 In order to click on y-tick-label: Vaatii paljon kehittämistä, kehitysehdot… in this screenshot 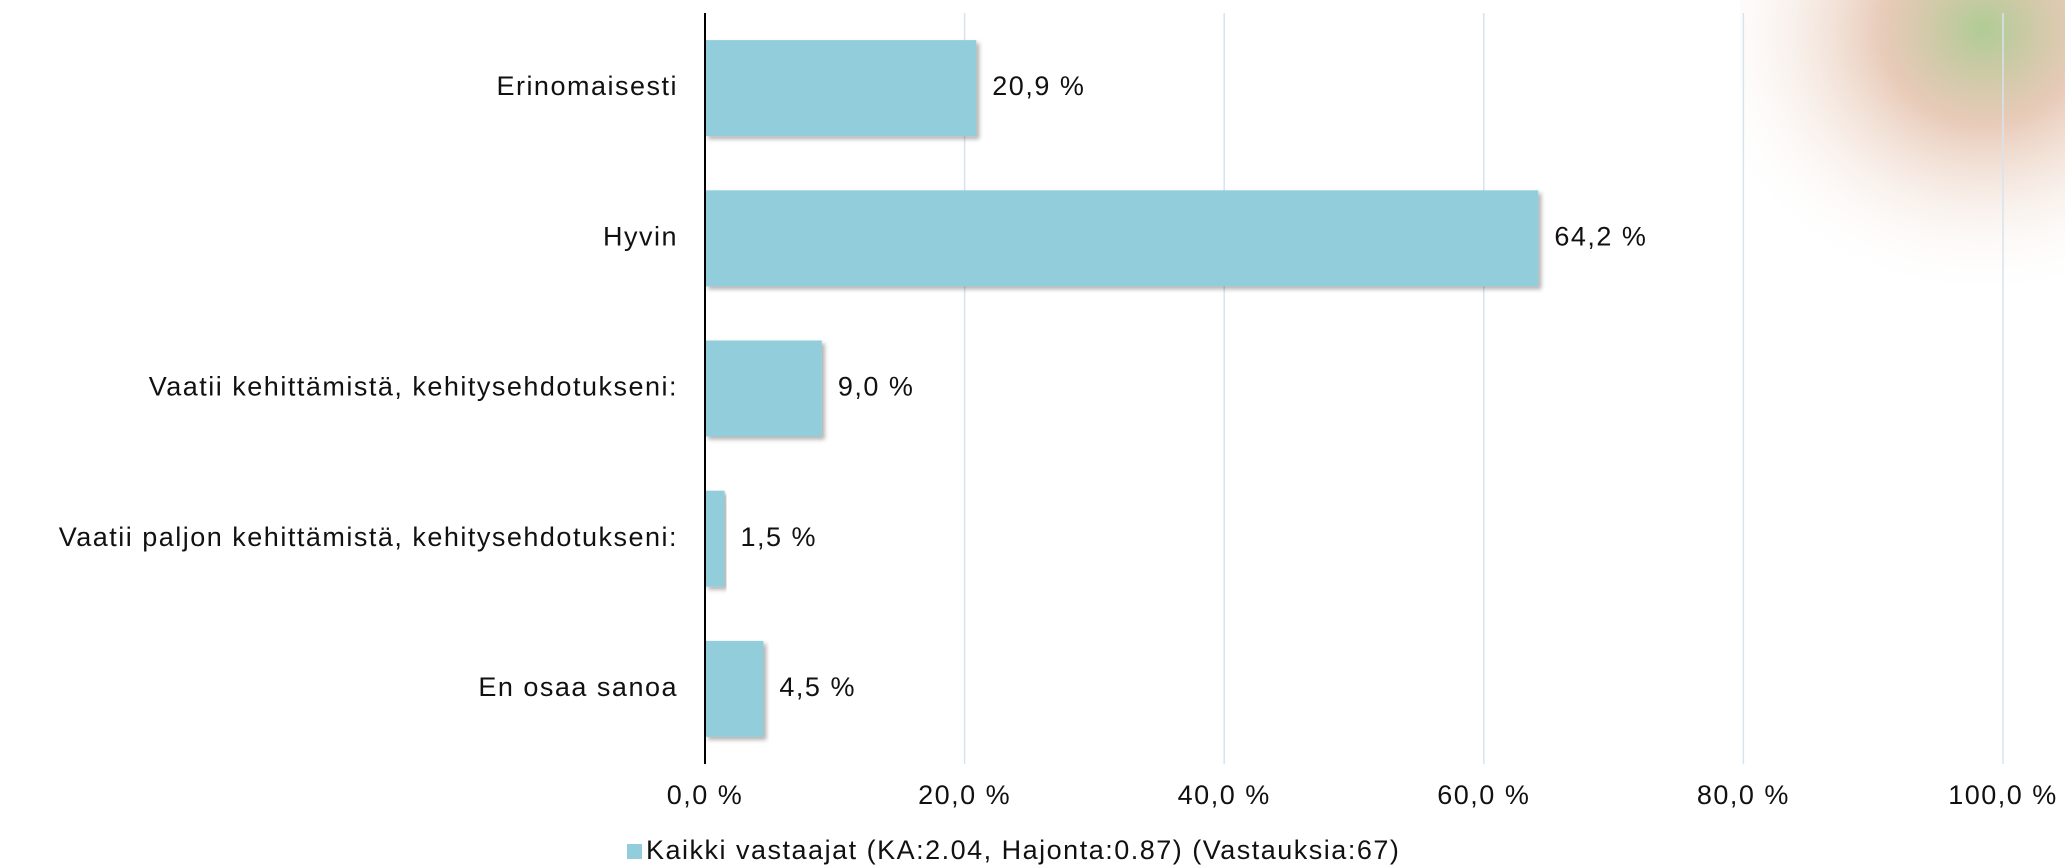, I will do `click(368, 537)`.